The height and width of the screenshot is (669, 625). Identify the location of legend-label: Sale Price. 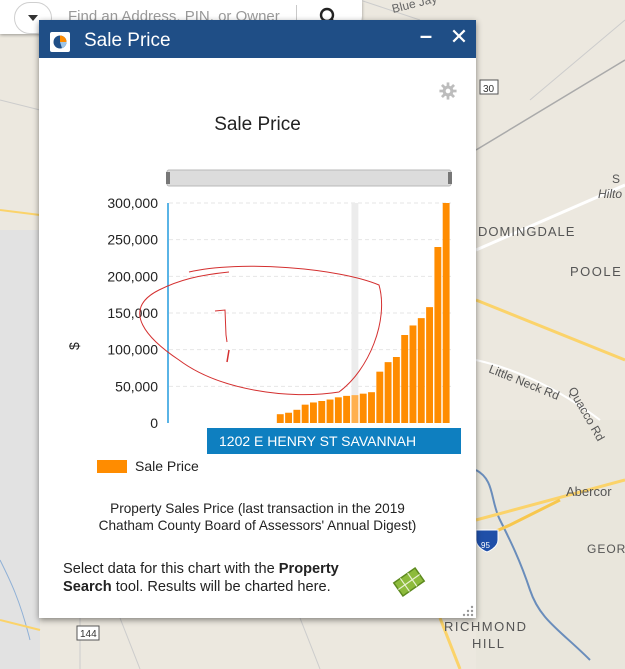
(167, 466).